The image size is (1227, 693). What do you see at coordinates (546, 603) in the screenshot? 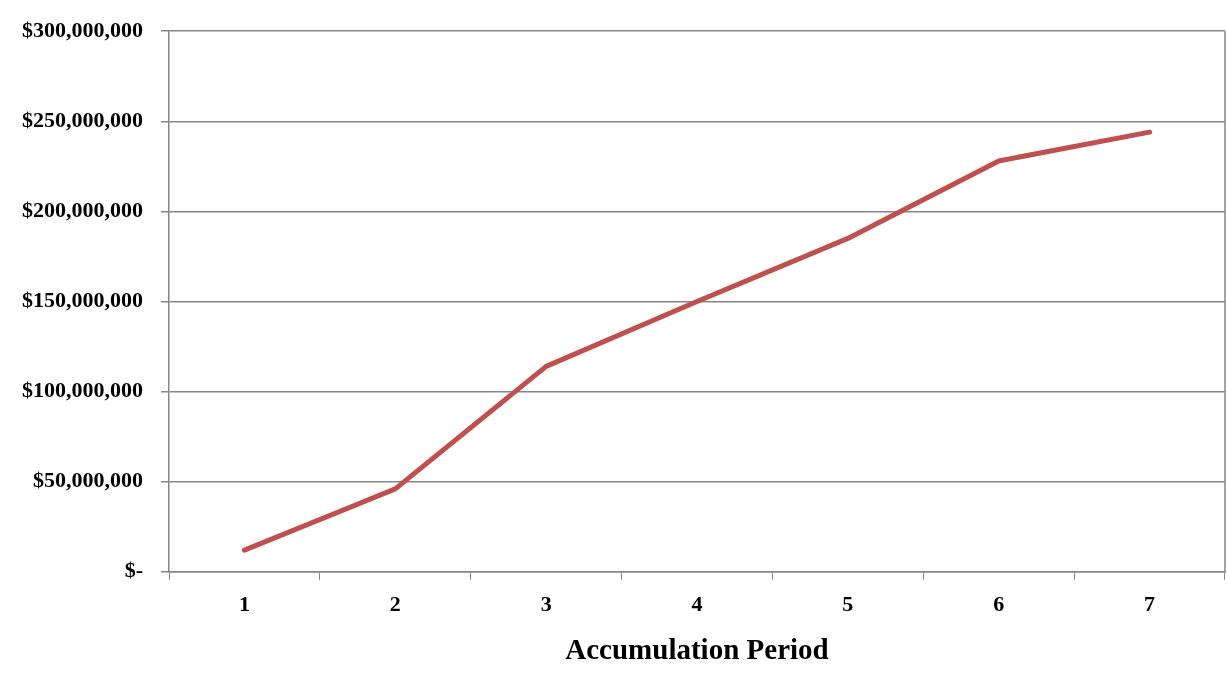
I see `x-tick-label: 3` at bounding box center [546, 603].